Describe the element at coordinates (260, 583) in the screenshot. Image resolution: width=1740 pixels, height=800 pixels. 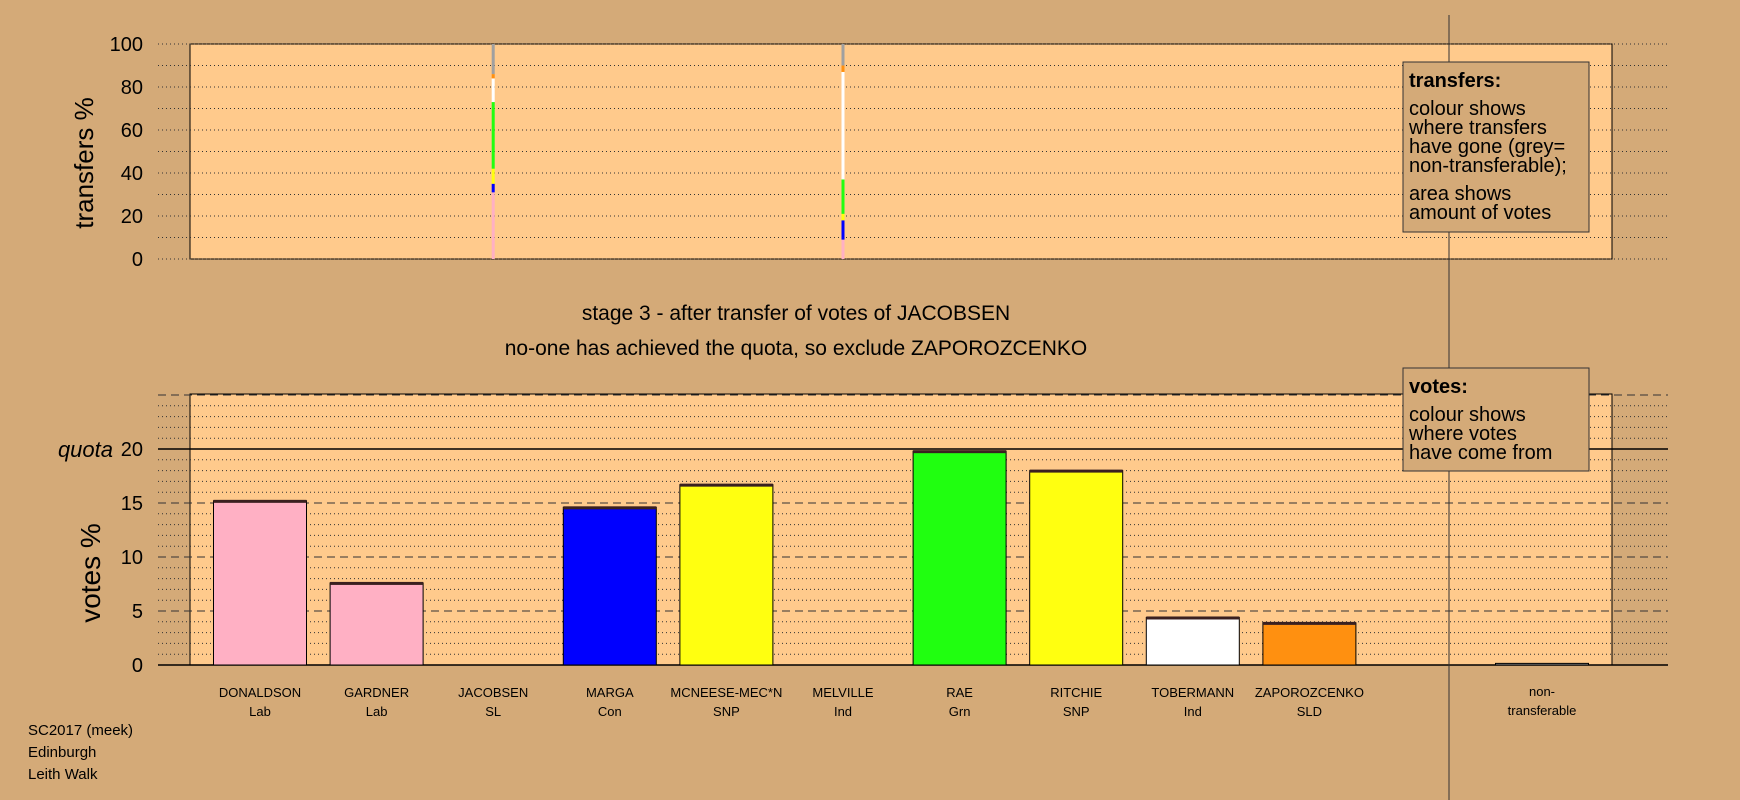
I see `bar-donaldson` at that location.